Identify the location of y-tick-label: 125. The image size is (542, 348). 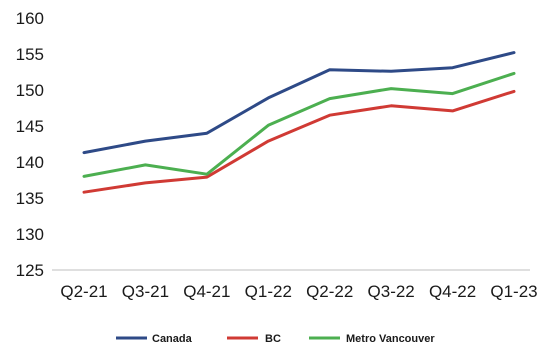
(30, 270).